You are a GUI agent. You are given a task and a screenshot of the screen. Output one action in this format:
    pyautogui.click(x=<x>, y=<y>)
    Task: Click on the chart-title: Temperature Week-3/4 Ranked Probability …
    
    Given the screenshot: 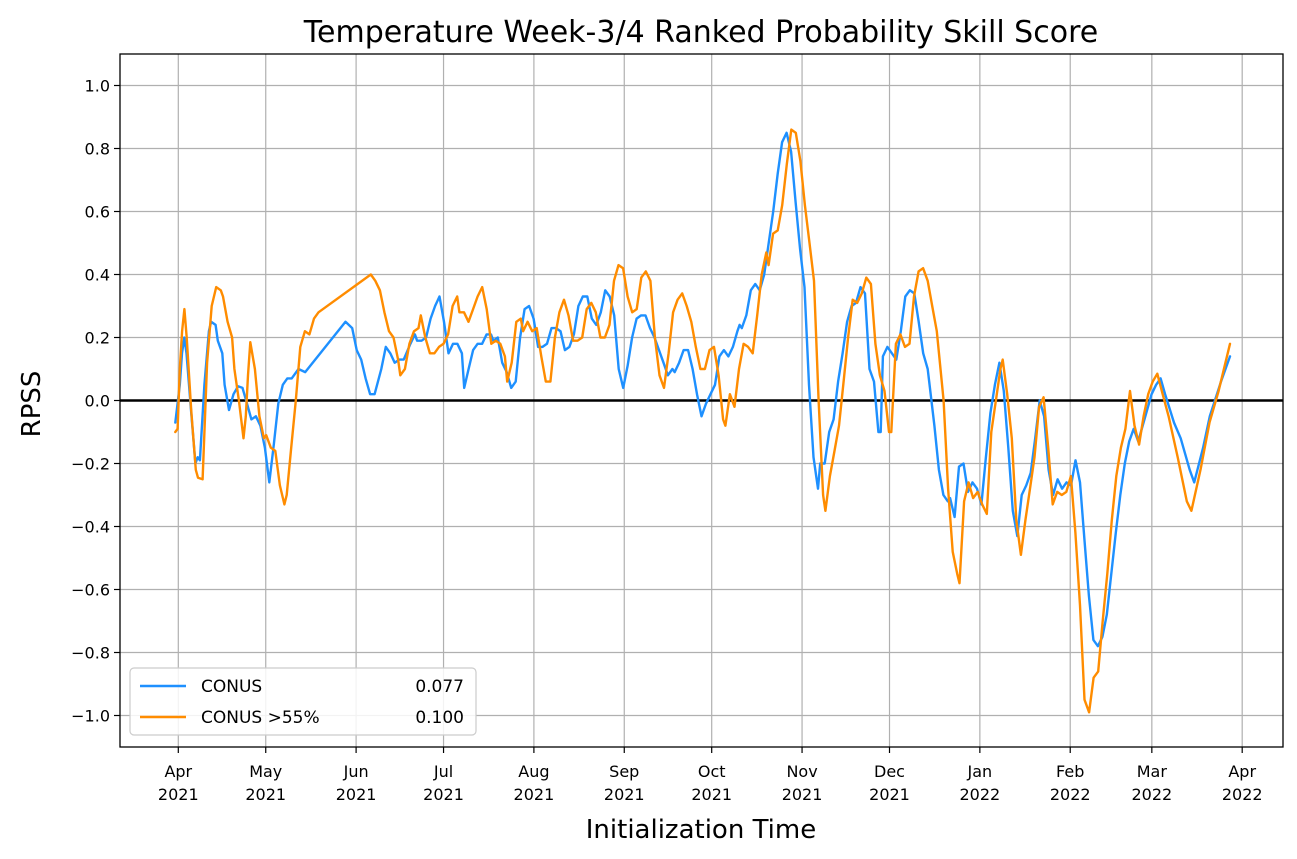 What is the action you would take?
    pyautogui.click(x=700, y=32)
    